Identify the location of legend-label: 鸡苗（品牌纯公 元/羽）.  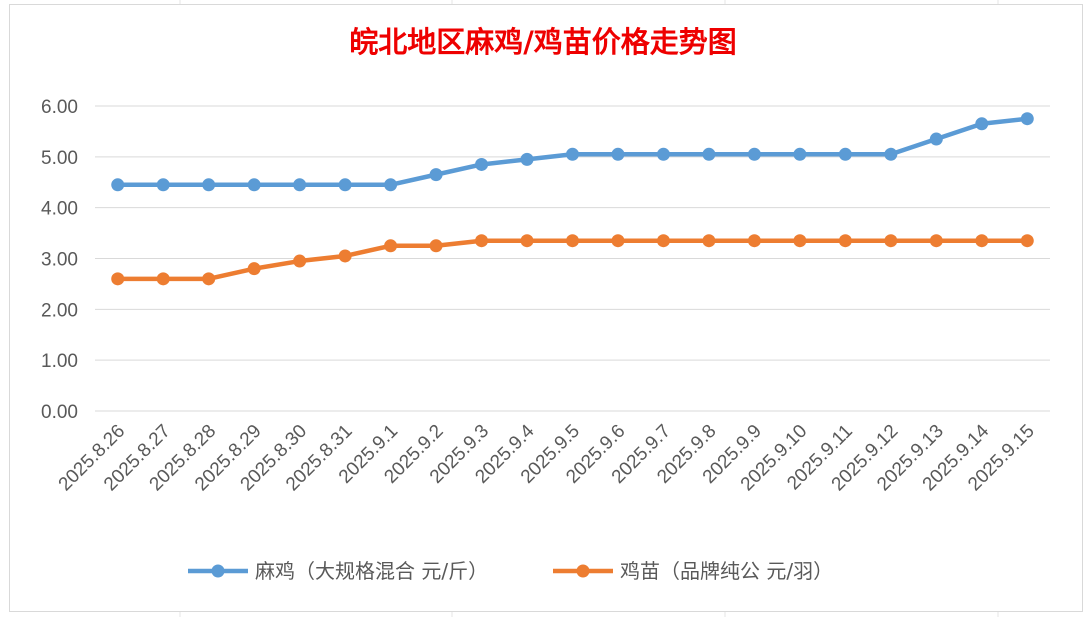
(726, 571).